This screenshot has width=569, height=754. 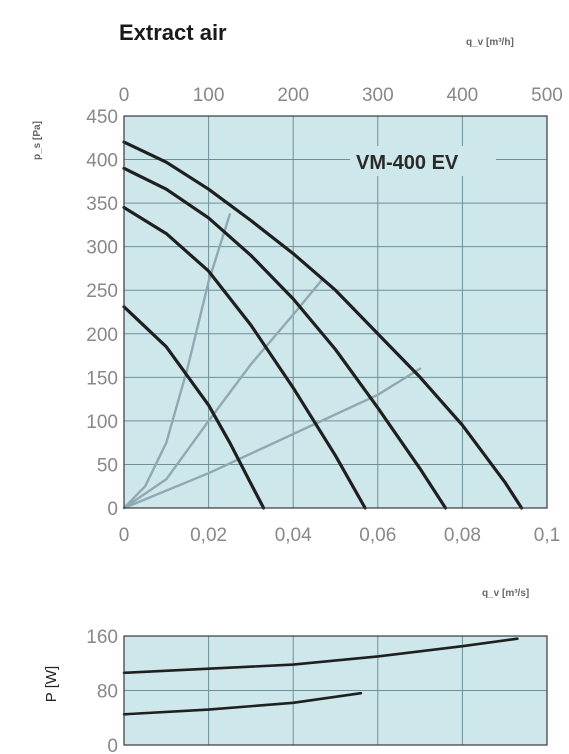 I want to click on power-plot-frame, so click(x=335, y=690).